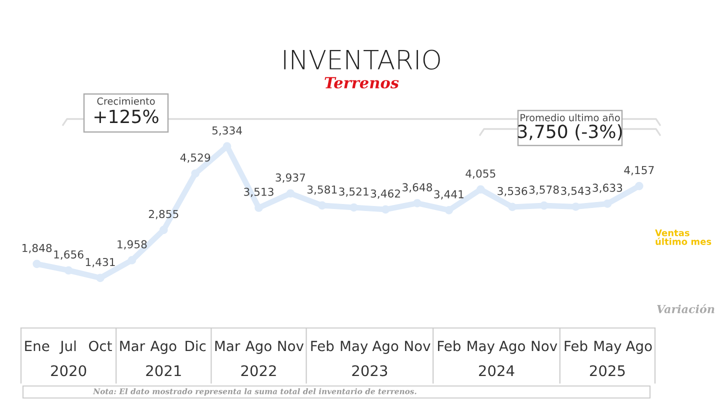  I want to click on x-tick-label: Oct, so click(100, 346).